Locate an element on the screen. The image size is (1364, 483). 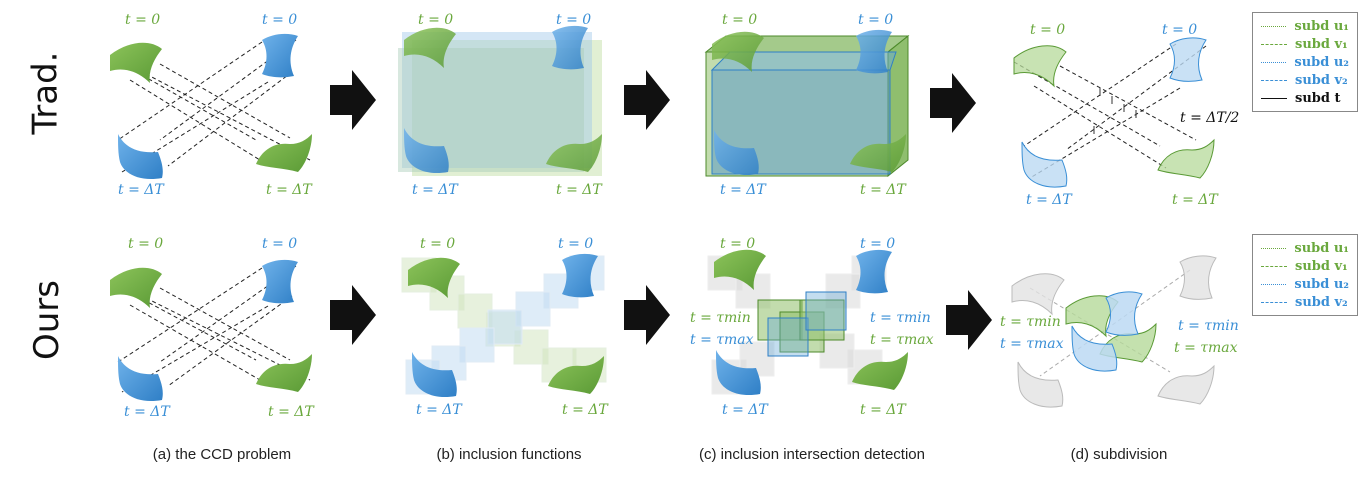
green-patch-start is located at coordinates (136, 62).